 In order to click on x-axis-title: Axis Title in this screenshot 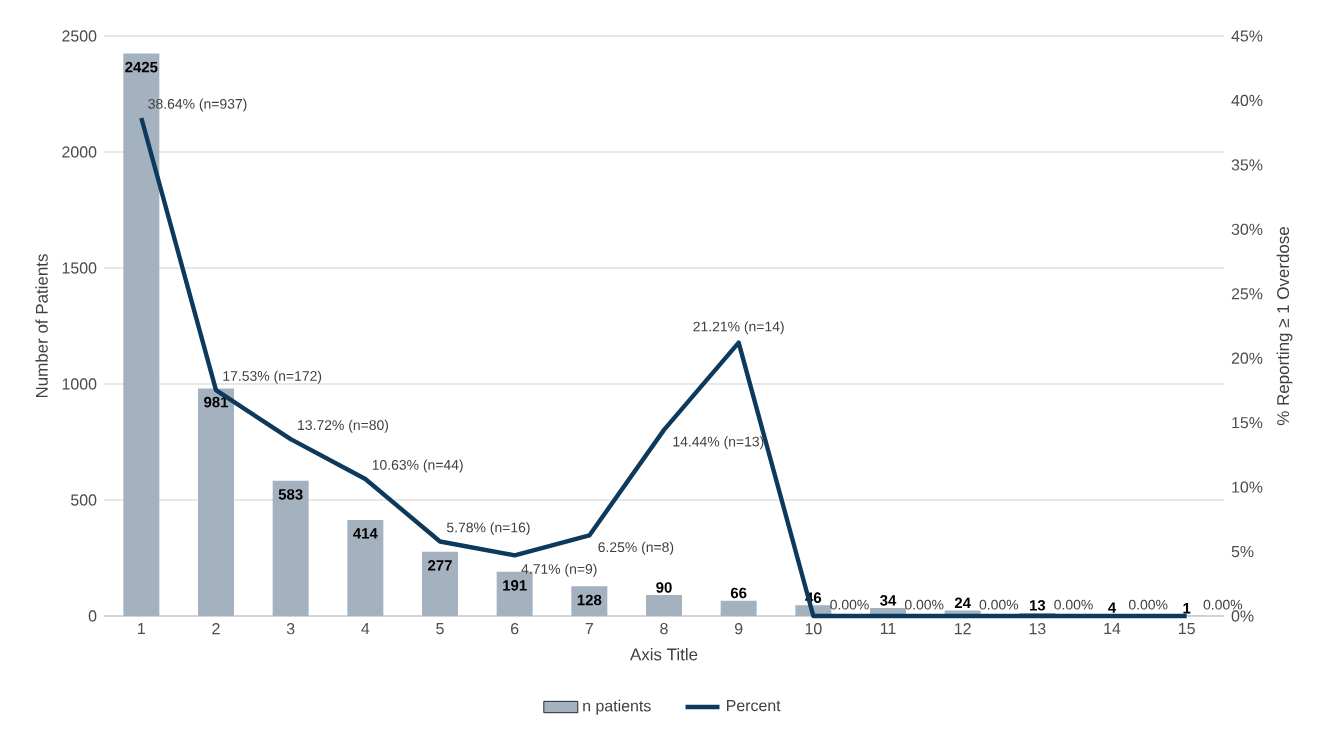, I will do `click(664, 654)`.